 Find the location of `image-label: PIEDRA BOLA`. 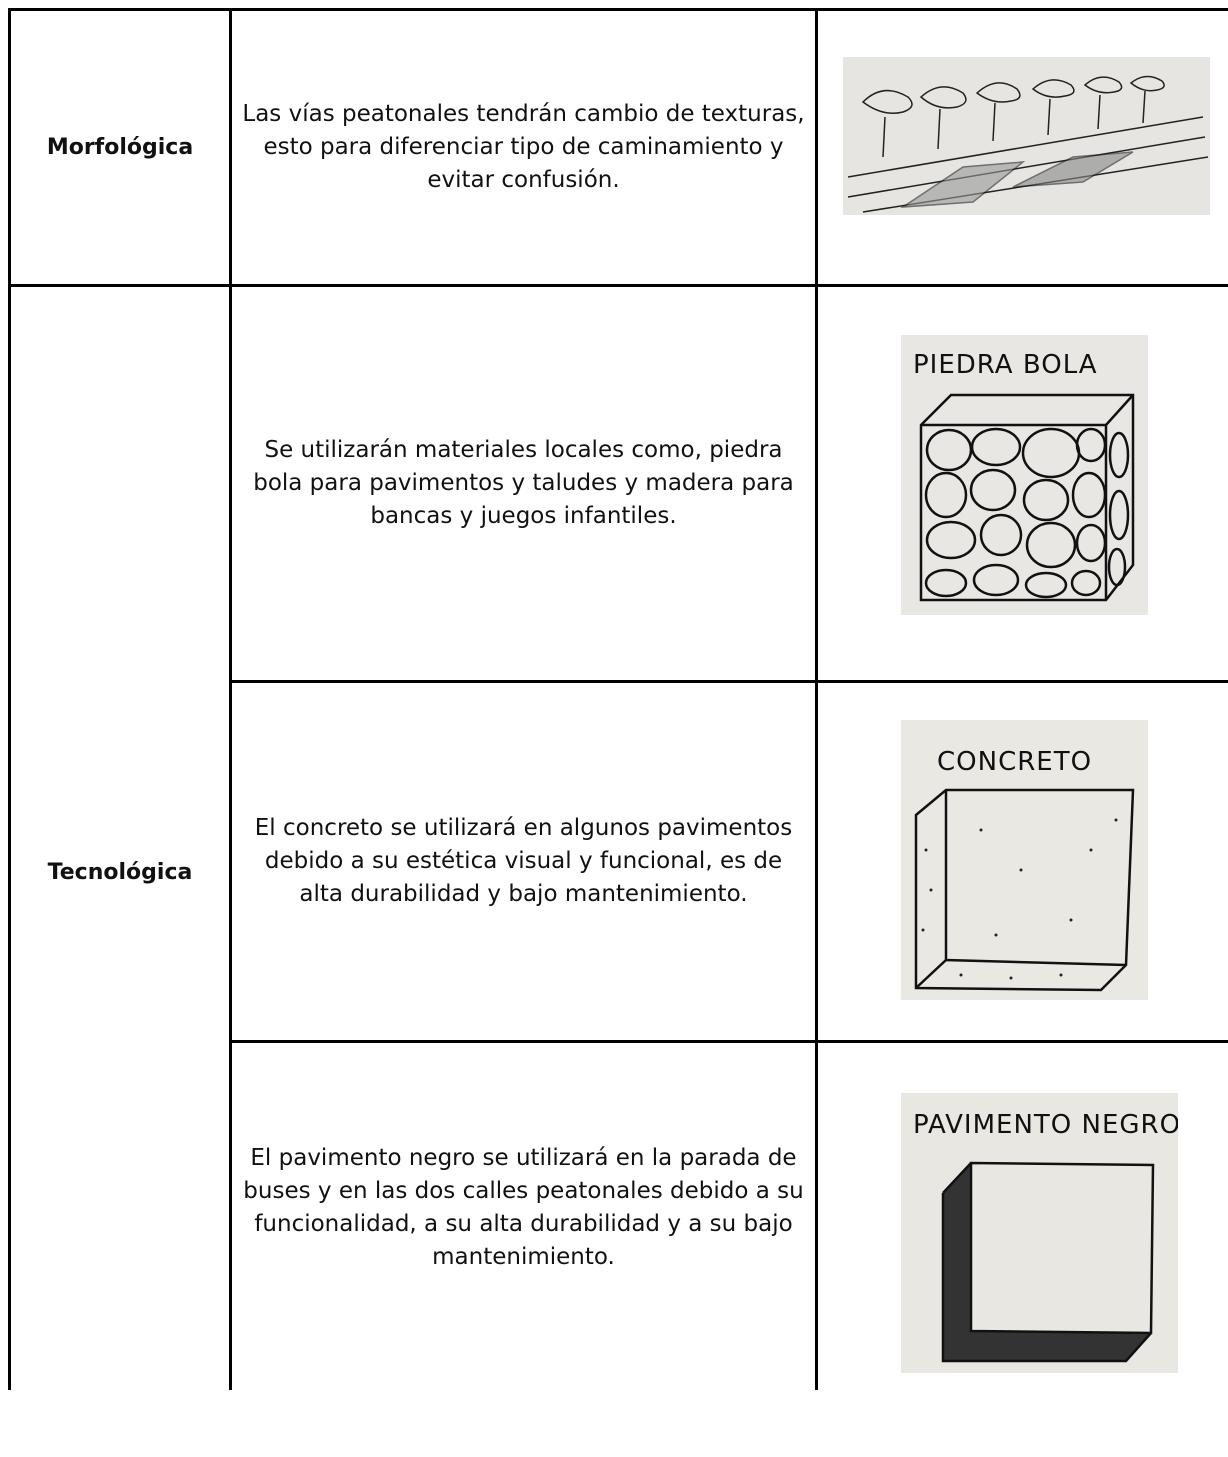

image-label: PIEDRA BOLA is located at coordinates (1005, 365).